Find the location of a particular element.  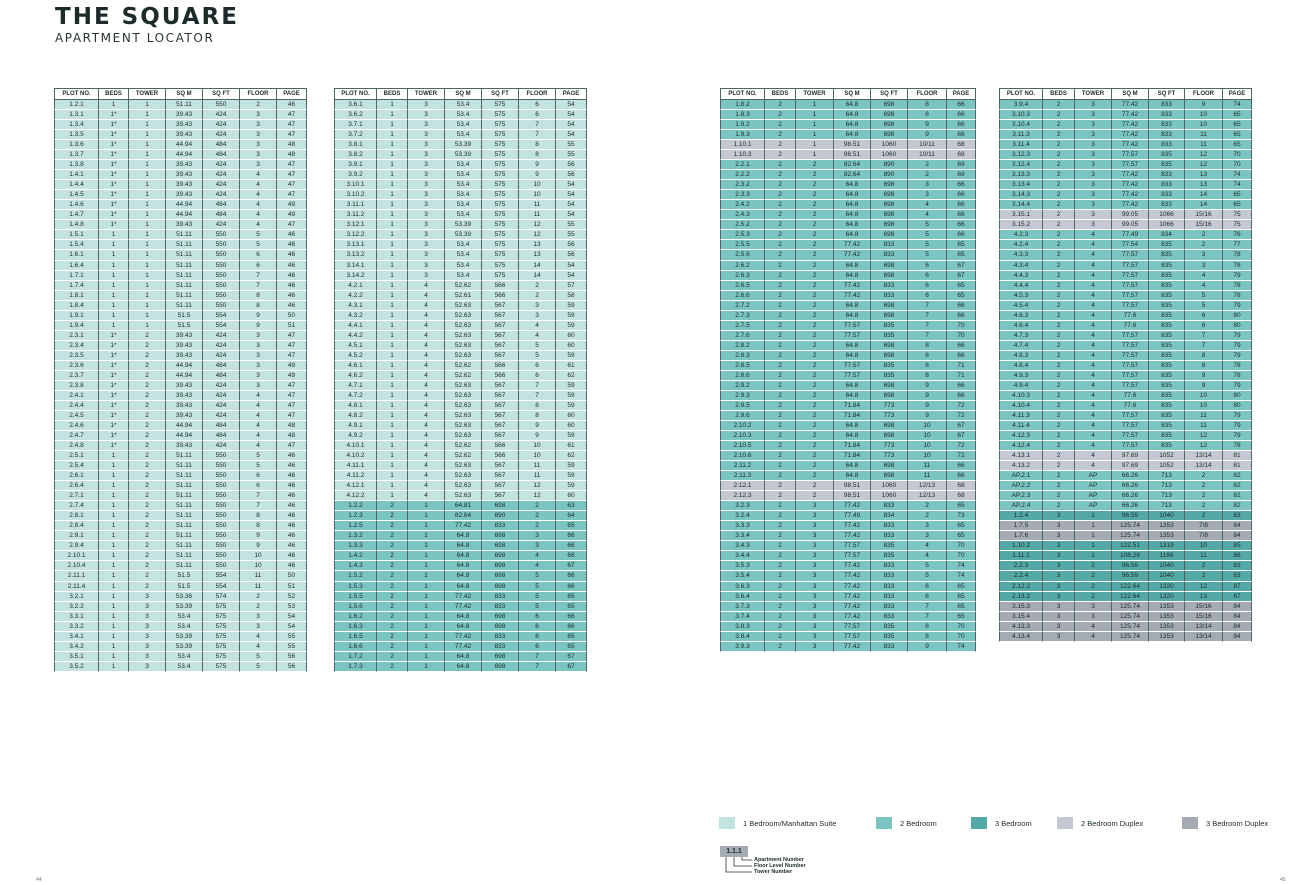

table-row: 2.2.1 2 2 82.64 890 2 69 is located at coordinates (848, 165).